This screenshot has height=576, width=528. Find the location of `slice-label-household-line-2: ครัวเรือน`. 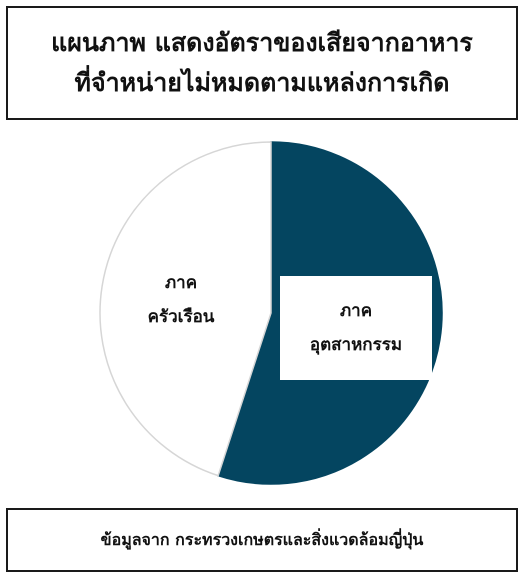

slice-label-household-line-2: ครัวเรือน is located at coordinates (181, 317).